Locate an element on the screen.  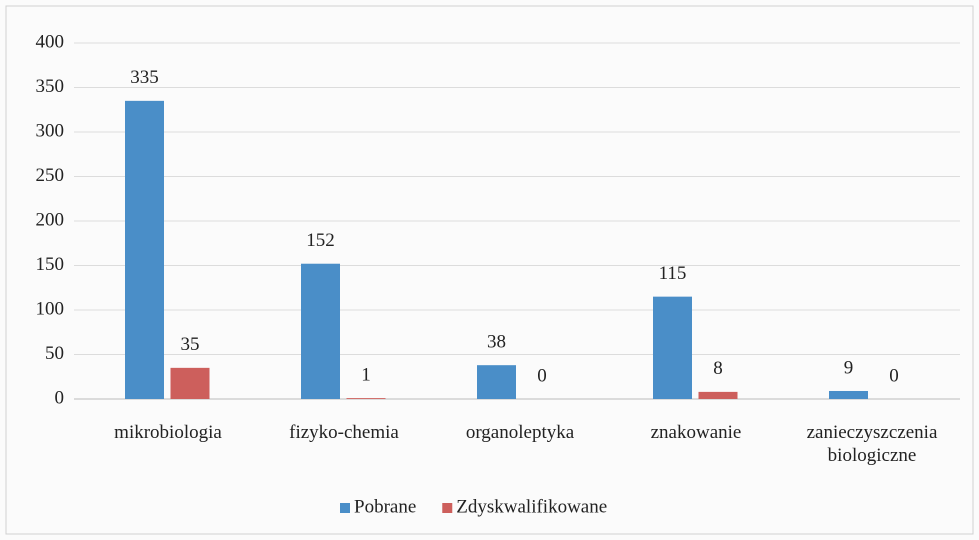
y-tick-label: 150 is located at coordinates (50, 264).